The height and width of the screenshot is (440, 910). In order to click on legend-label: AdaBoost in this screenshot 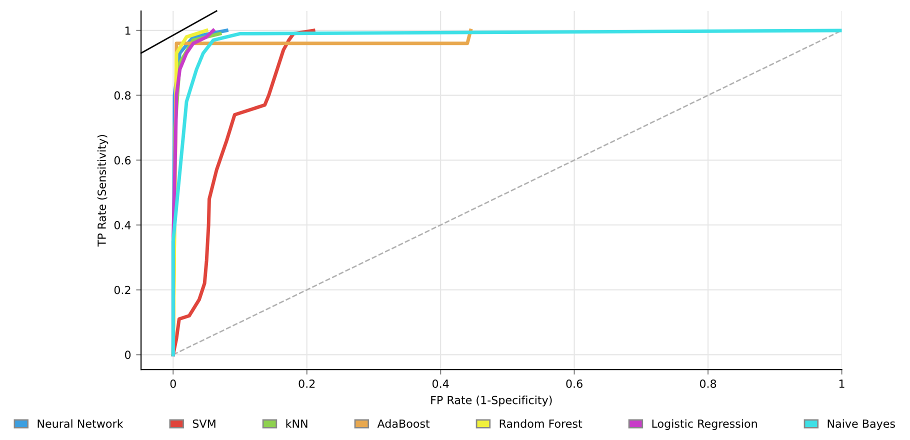, I will do `click(403, 423)`.